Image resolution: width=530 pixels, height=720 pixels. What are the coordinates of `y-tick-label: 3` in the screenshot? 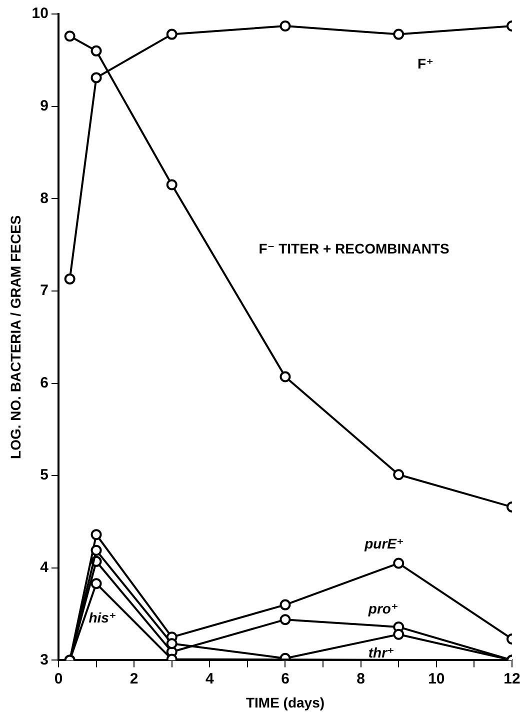 It's located at (44, 659).